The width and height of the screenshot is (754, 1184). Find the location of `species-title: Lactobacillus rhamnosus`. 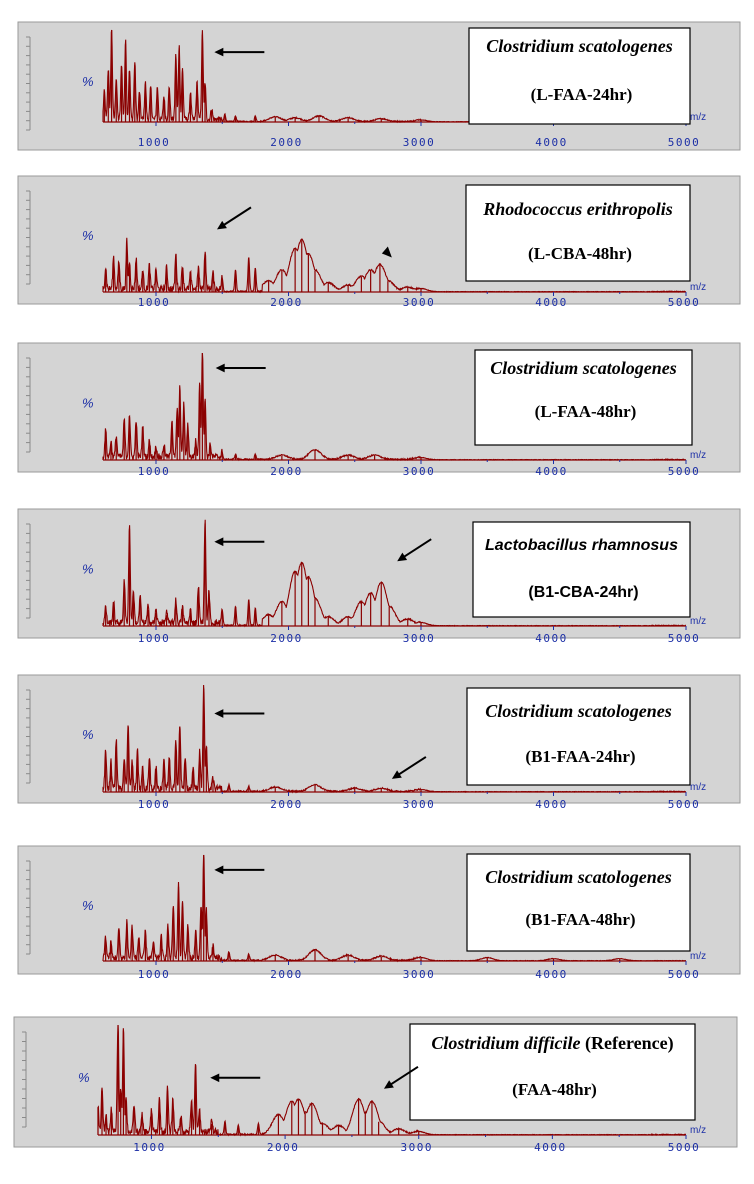

species-title: Lactobacillus rhamnosus is located at coordinates (581, 545).